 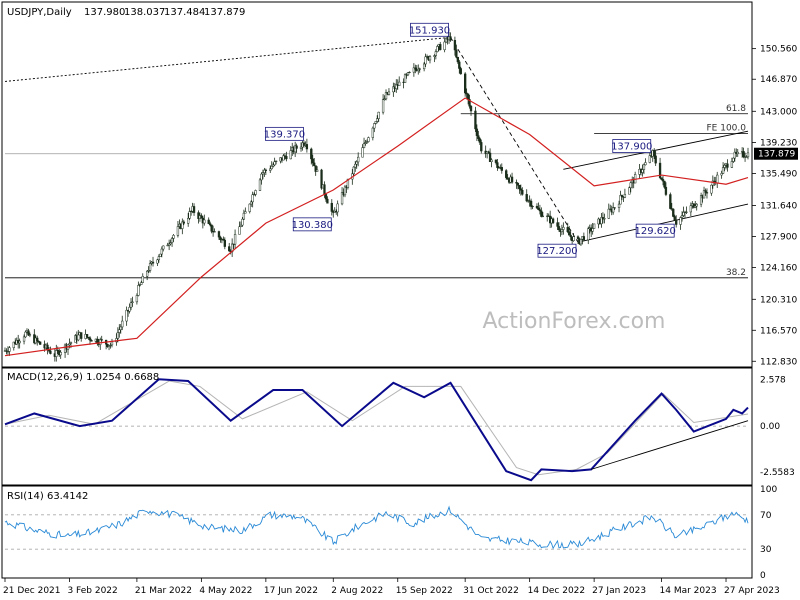 I want to click on macd-signal-line, so click(x=376, y=428).